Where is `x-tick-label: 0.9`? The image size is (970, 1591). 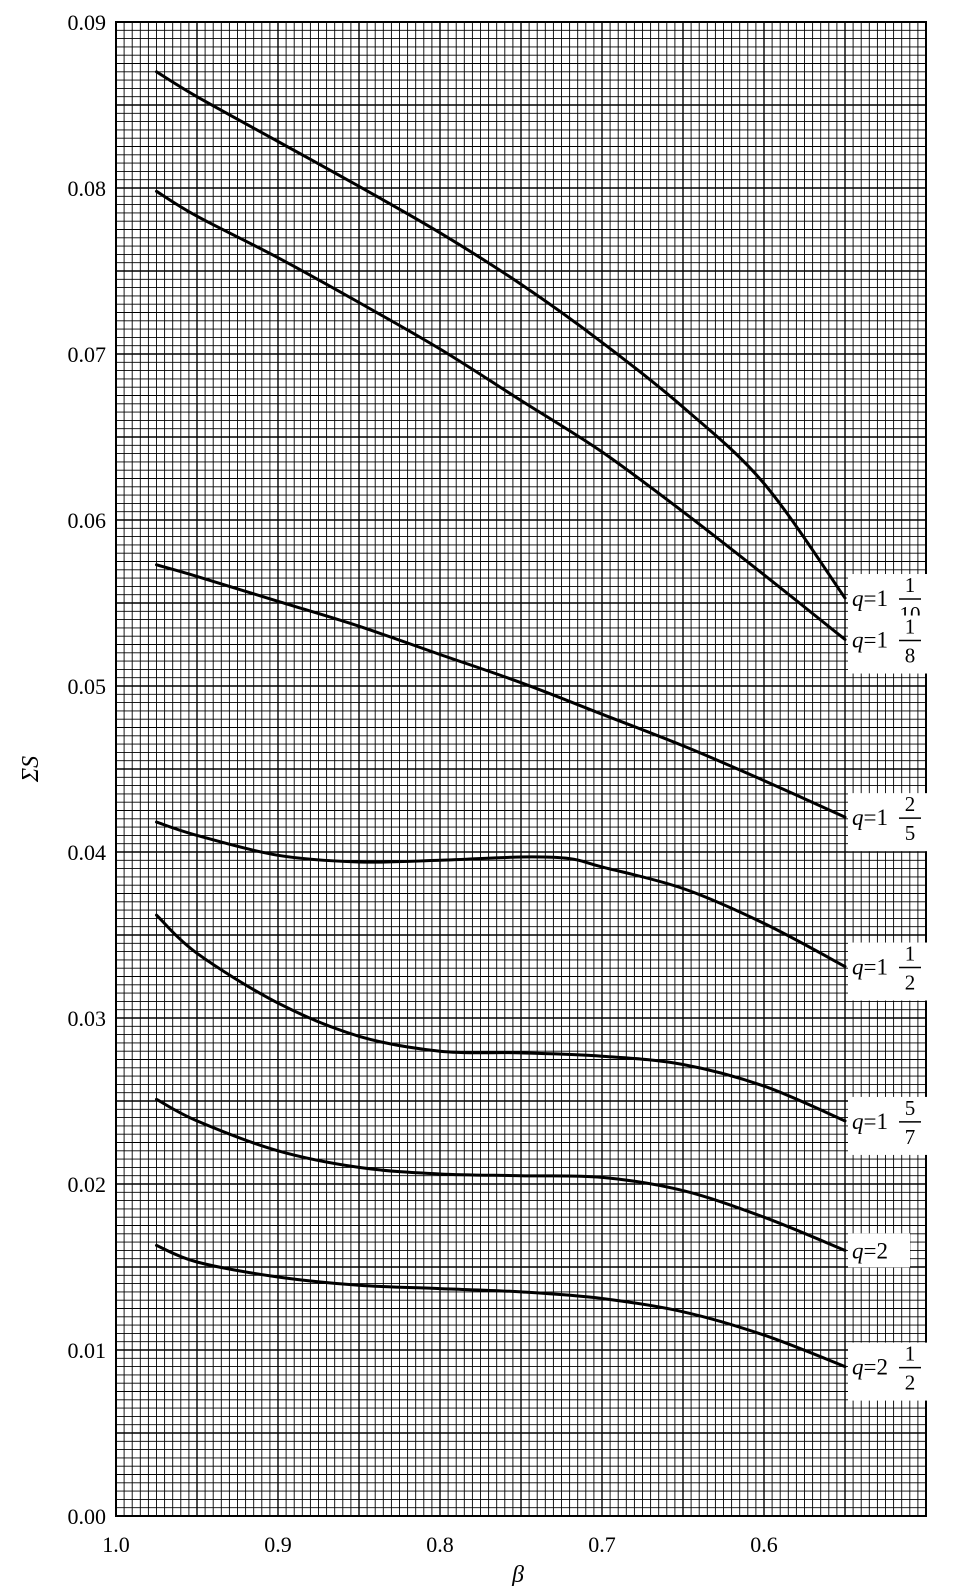
x-tick-label: 0.9 is located at coordinates (278, 1544).